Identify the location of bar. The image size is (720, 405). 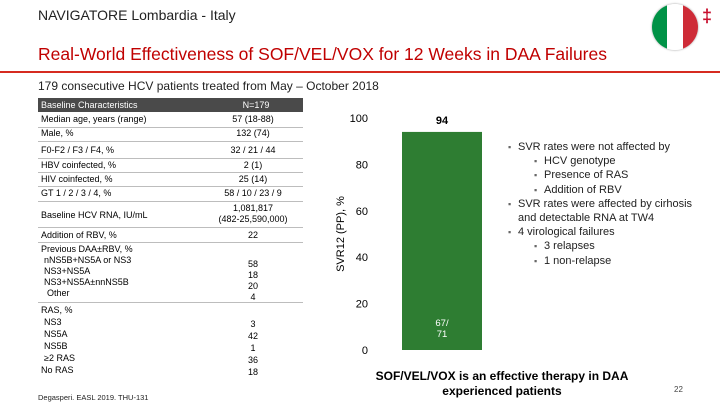
(442, 240).